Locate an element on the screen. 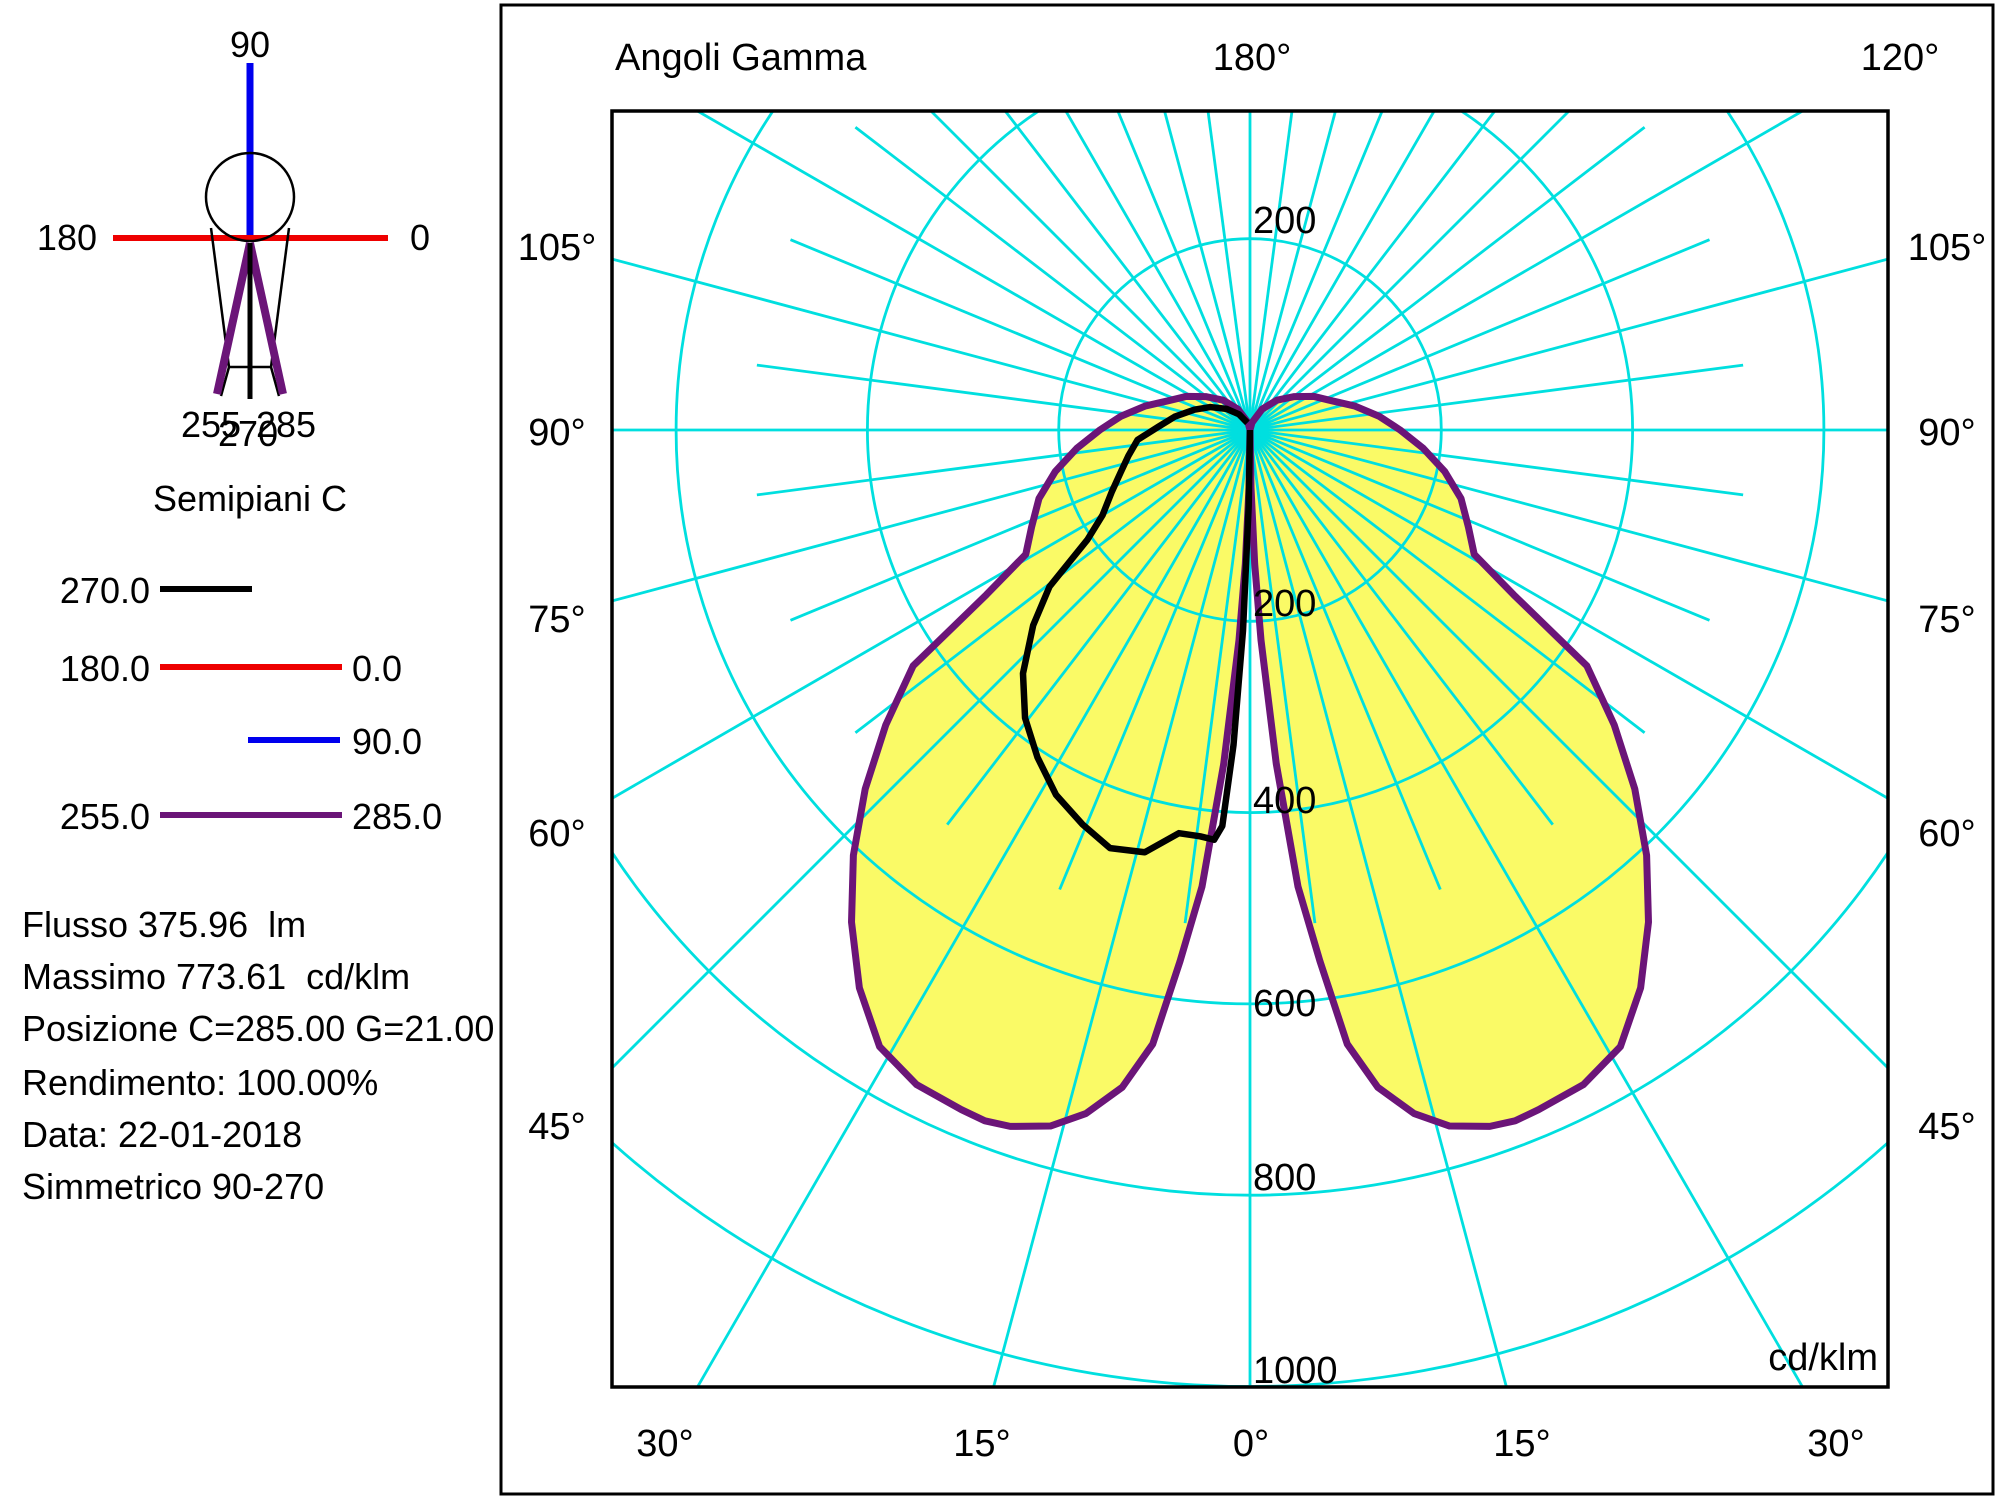 The height and width of the screenshot is (1500, 2000). gamma-label-left: 105° is located at coordinates (557, 248).